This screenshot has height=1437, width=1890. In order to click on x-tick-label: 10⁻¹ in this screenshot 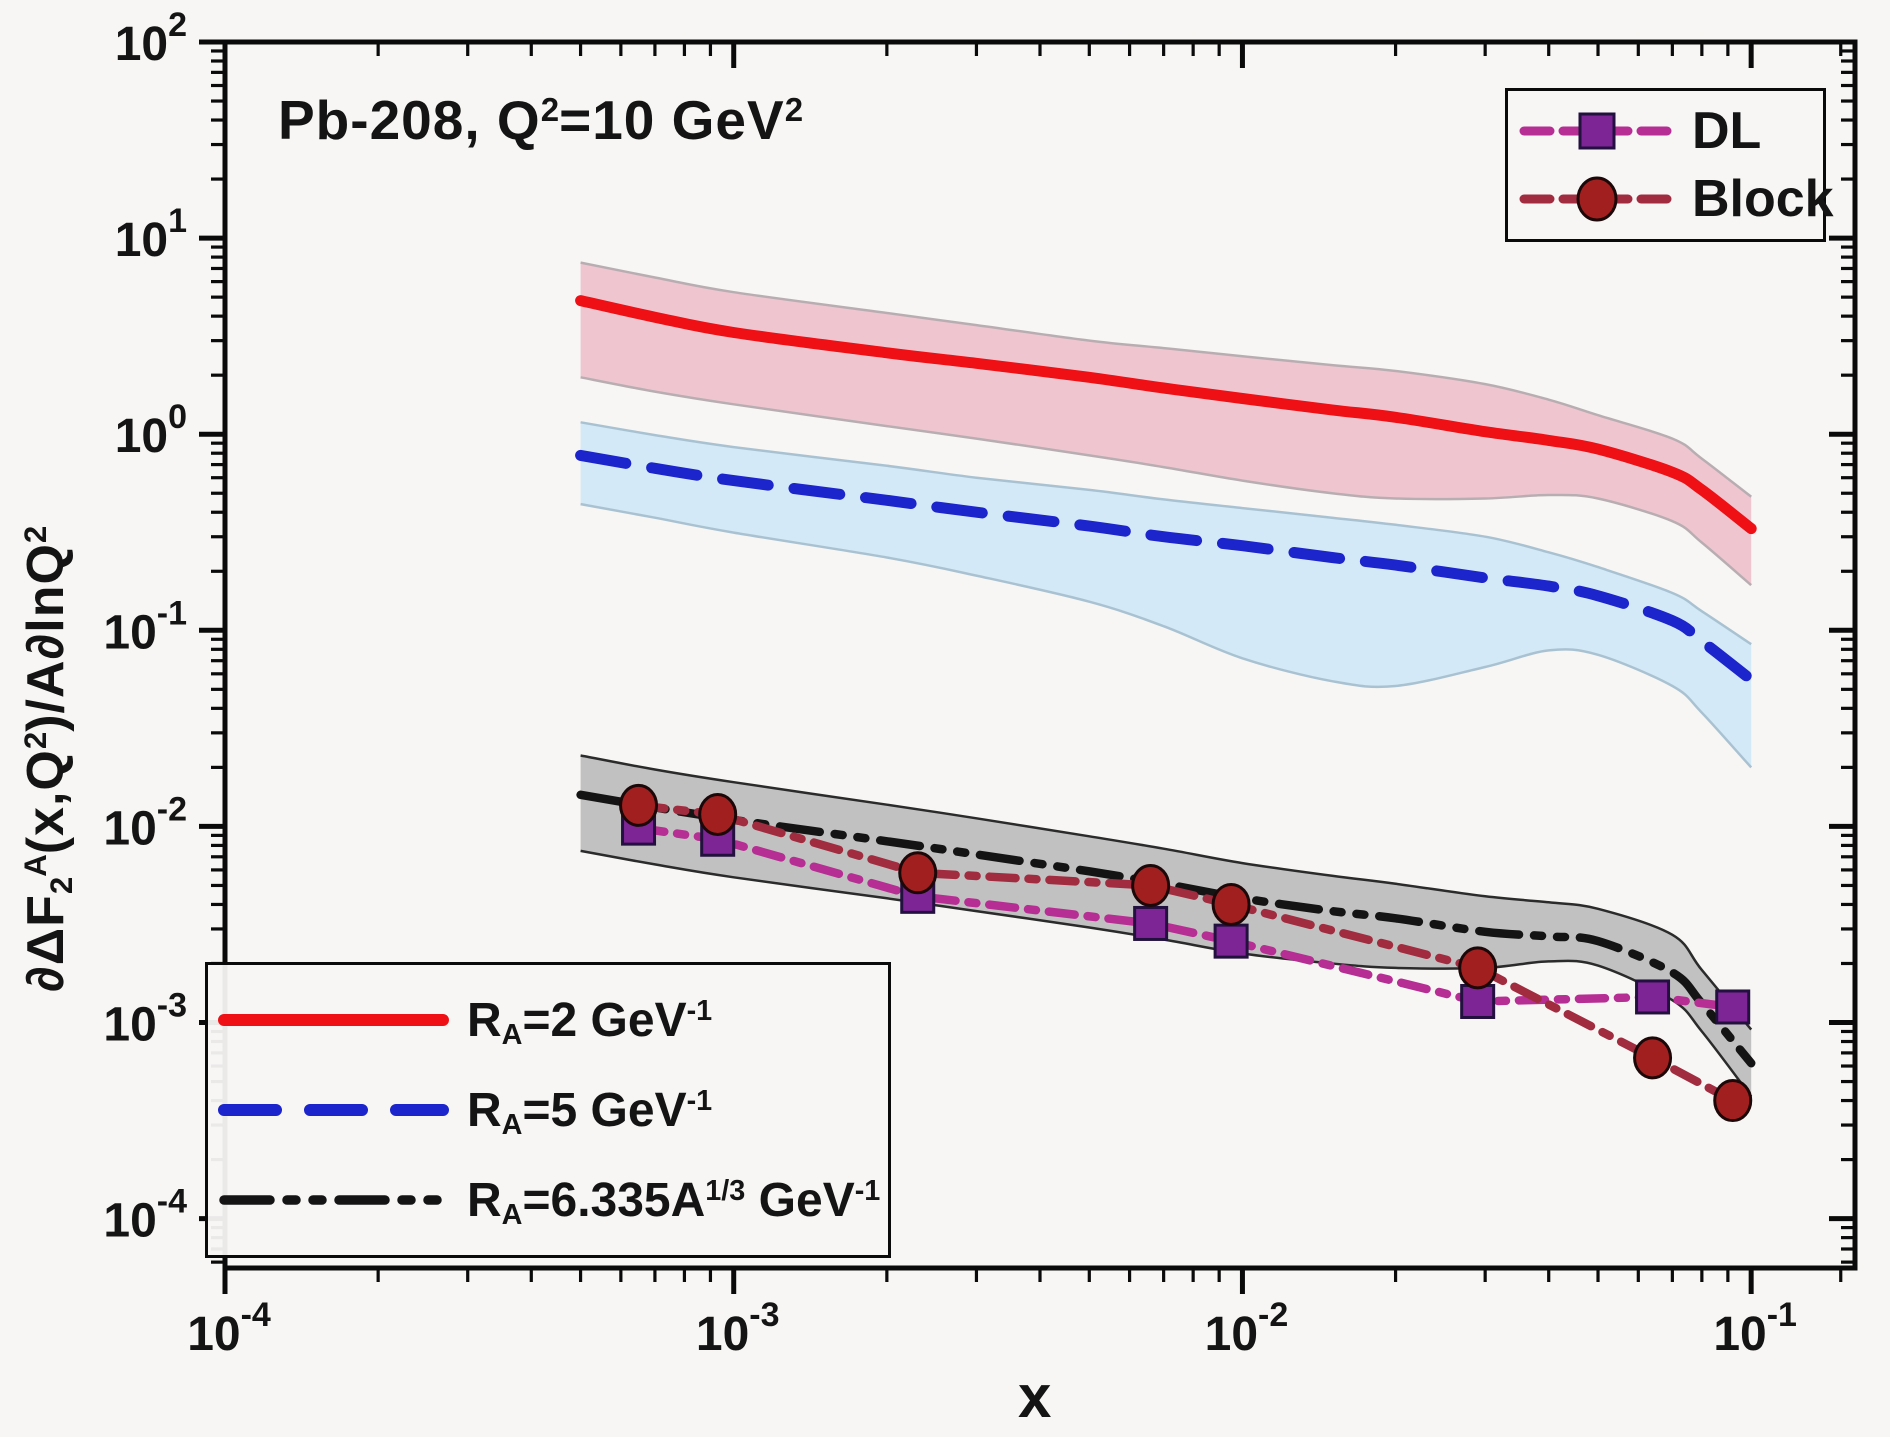, I will do `click(1755, 1328)`.